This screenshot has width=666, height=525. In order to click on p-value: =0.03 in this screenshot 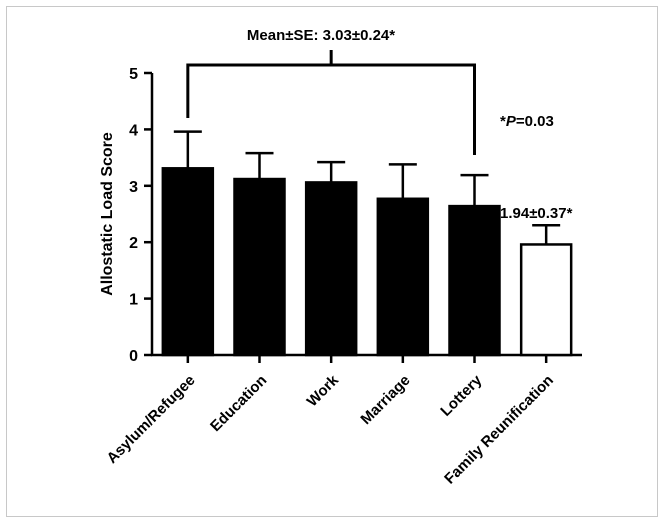, I will do `click(535, 121)`.